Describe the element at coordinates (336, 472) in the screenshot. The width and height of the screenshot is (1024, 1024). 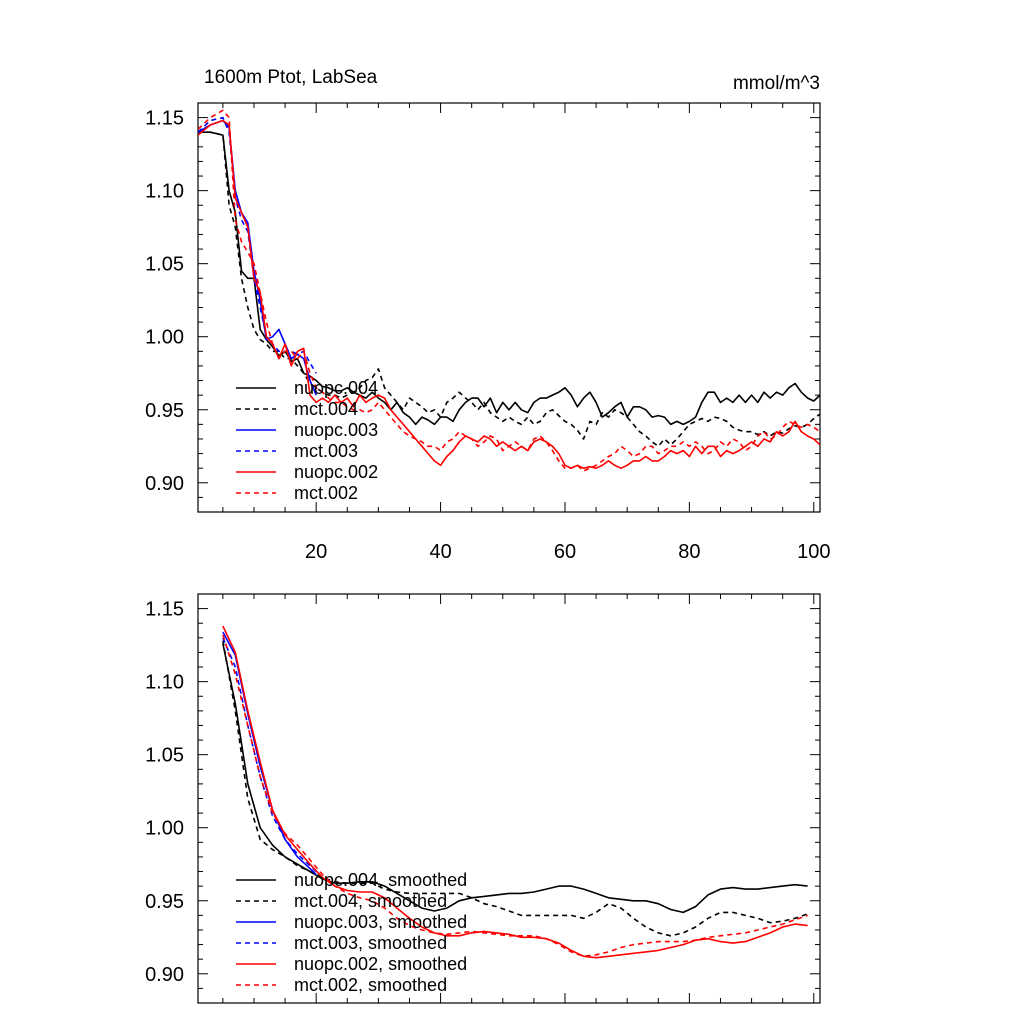
I see `legend-label: nuopc.002` at that location.